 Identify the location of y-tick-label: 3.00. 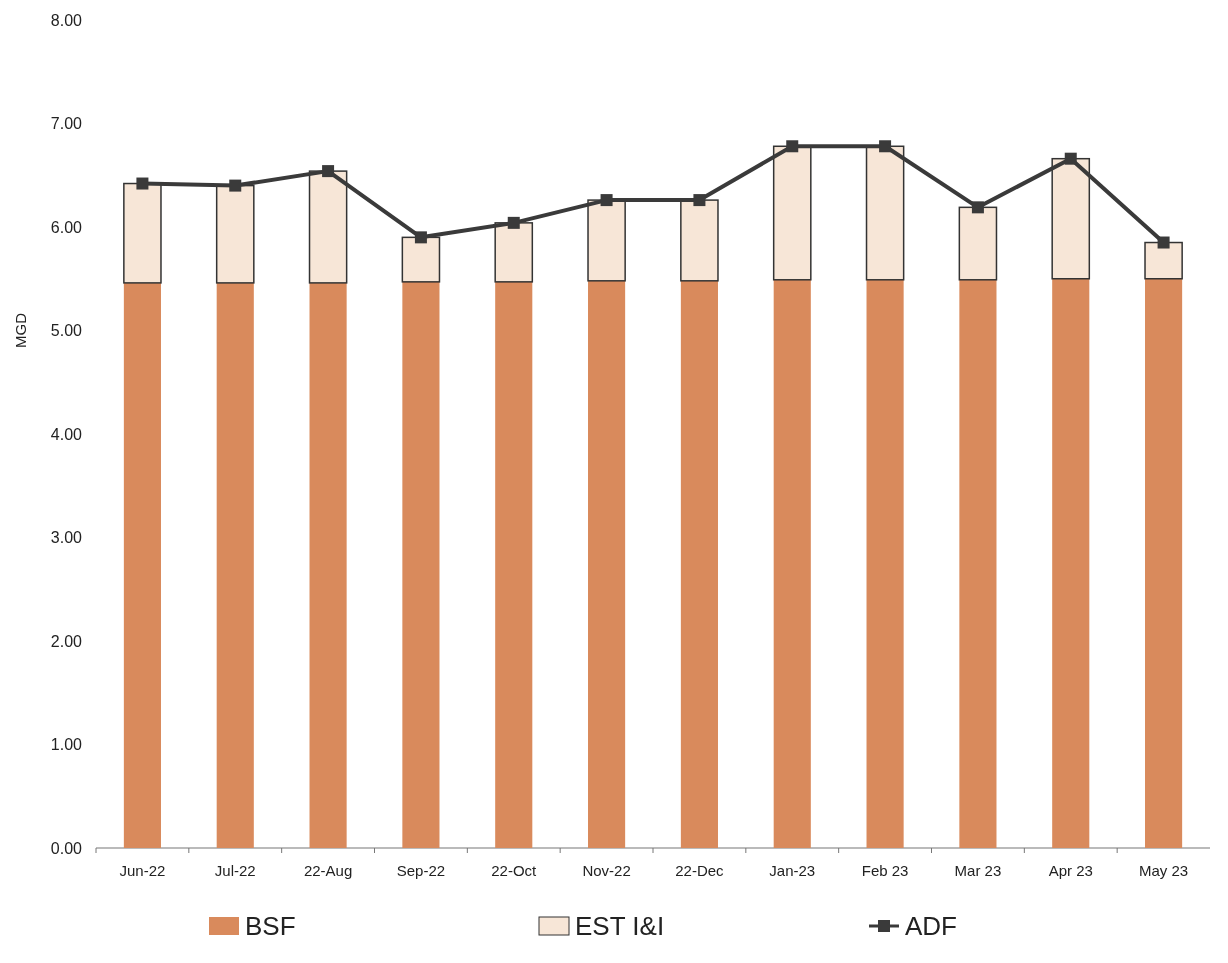
(66, 538).